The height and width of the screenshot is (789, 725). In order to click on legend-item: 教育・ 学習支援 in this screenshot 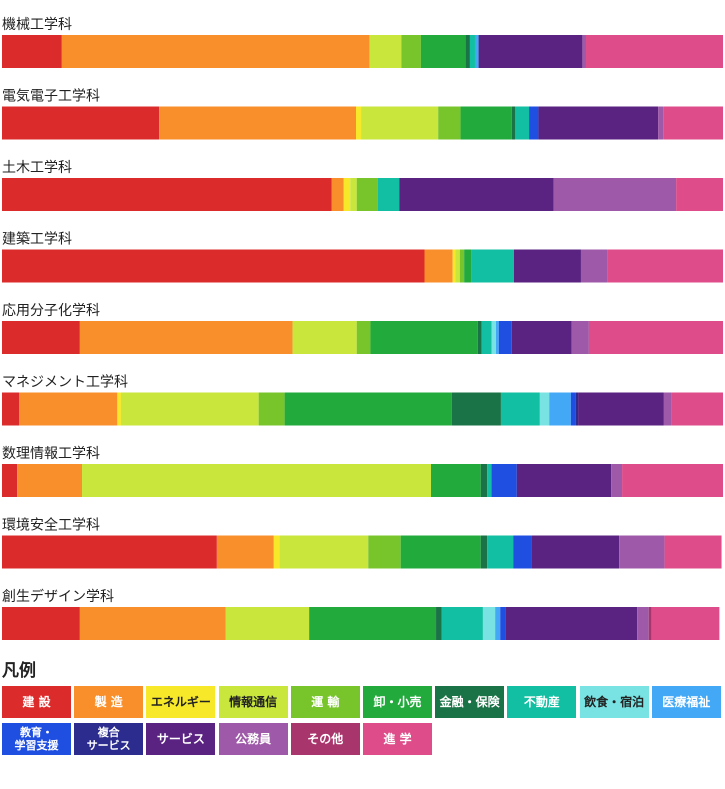, I will do `click(36, 739)`.